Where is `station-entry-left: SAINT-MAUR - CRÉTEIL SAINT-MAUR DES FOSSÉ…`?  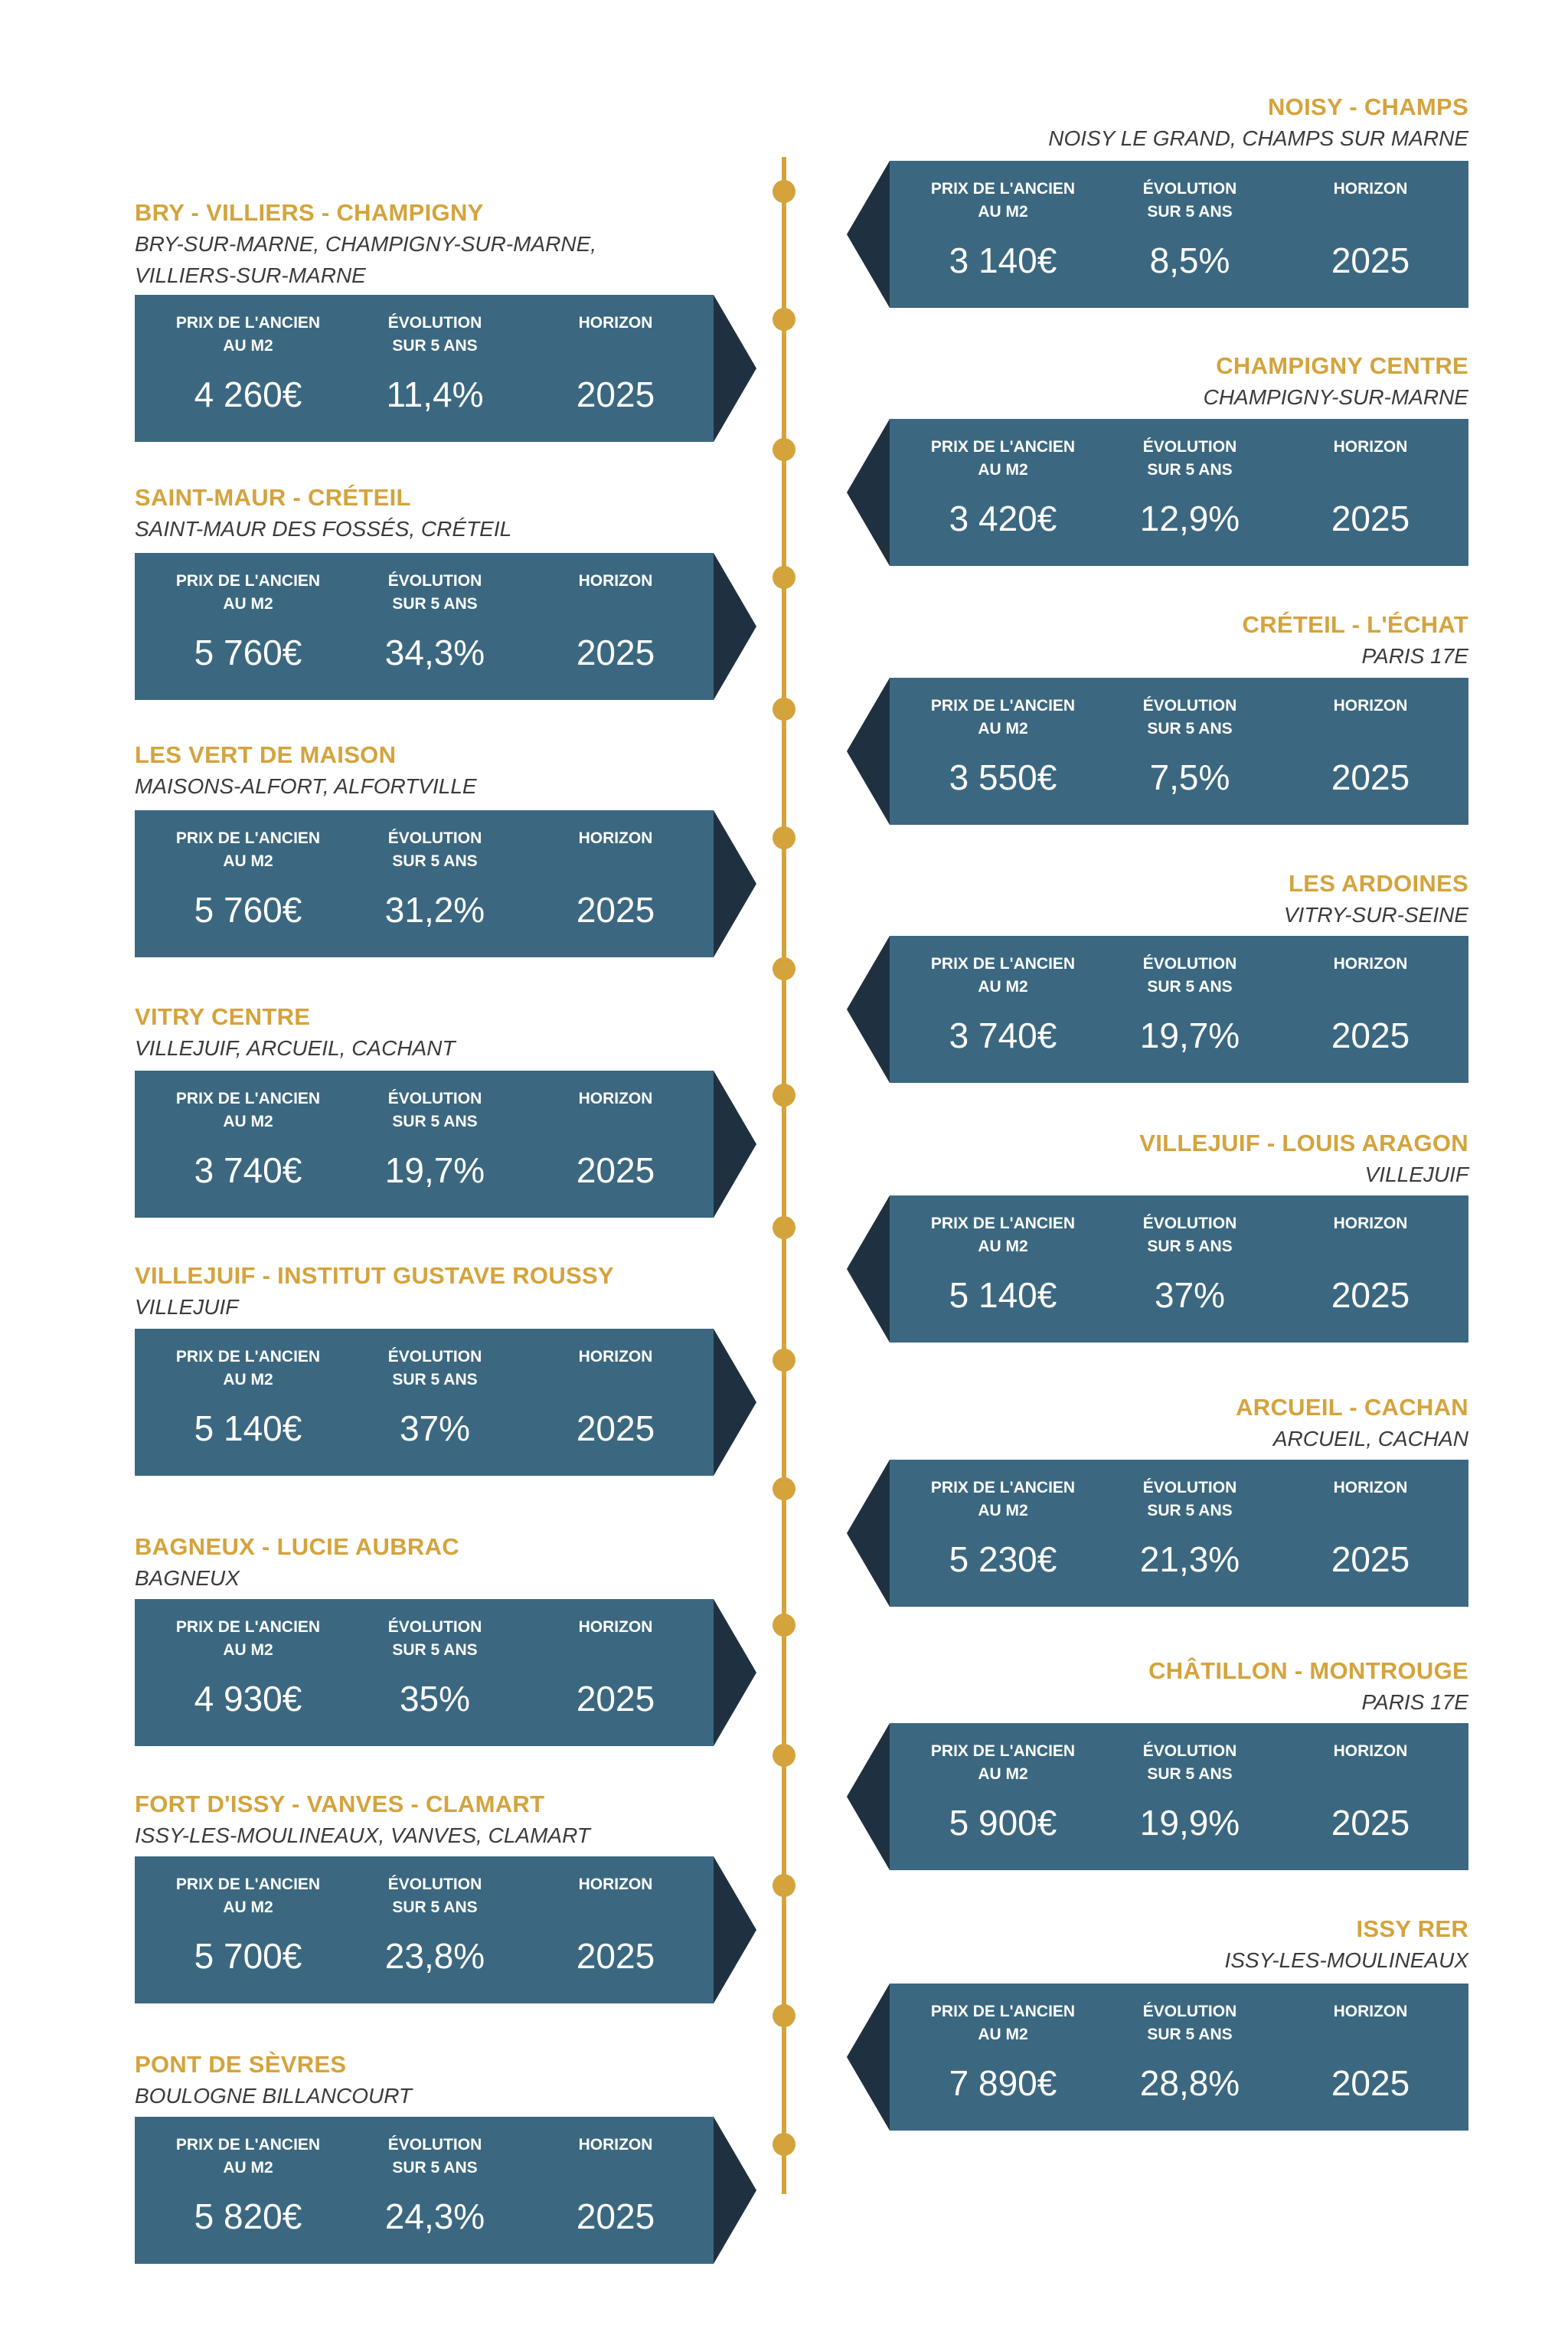
station-entry-left: SAINT-MAUR - CRÉTEIL SAINT-MAUR DES FOSSÉ… is located at coordinates (445, 591).